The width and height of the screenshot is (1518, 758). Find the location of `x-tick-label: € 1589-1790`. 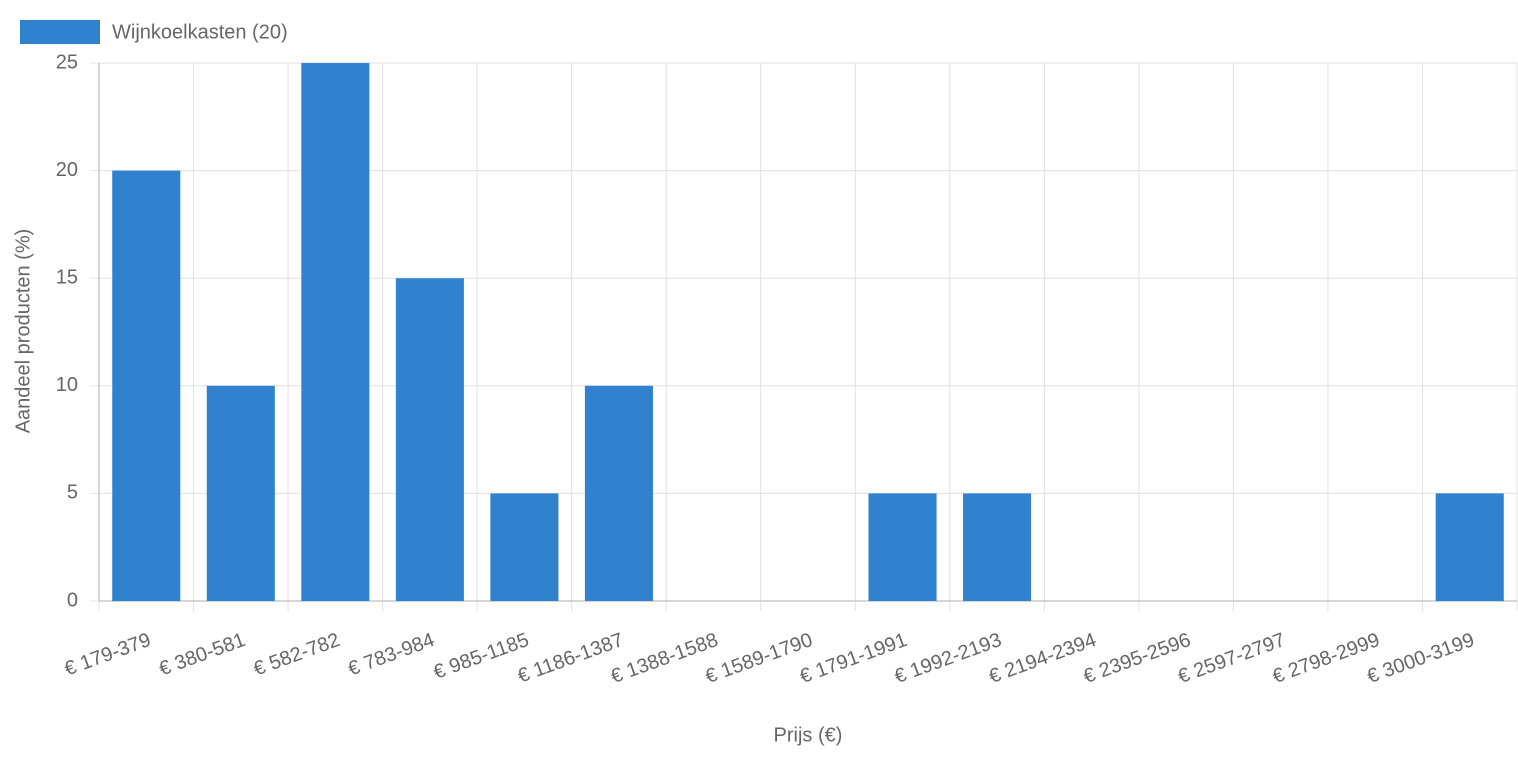

x-tick-label: € 1589-1790 is located at coordinates (758, 658).